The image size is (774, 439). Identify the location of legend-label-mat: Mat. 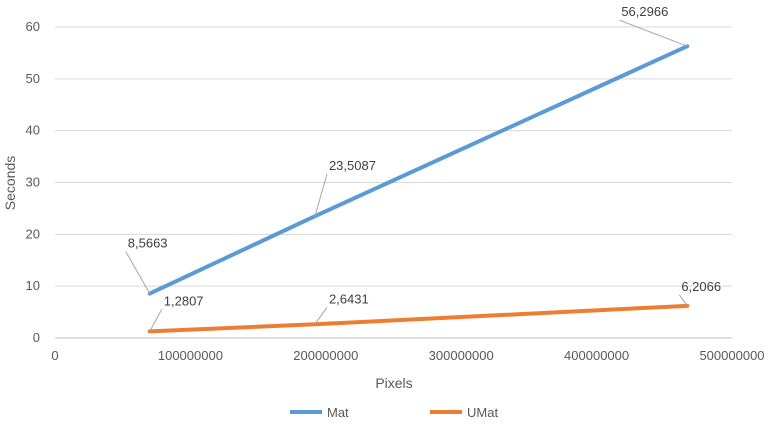
(338, 412).